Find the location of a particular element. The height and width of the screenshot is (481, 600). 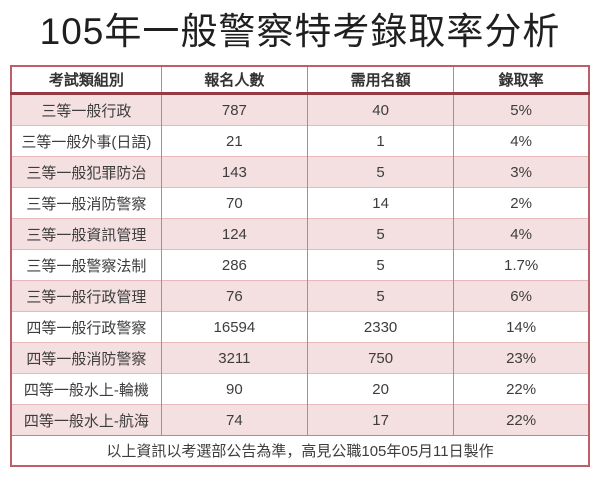

rate-cell: 14% is located at coordinates (521, 327).